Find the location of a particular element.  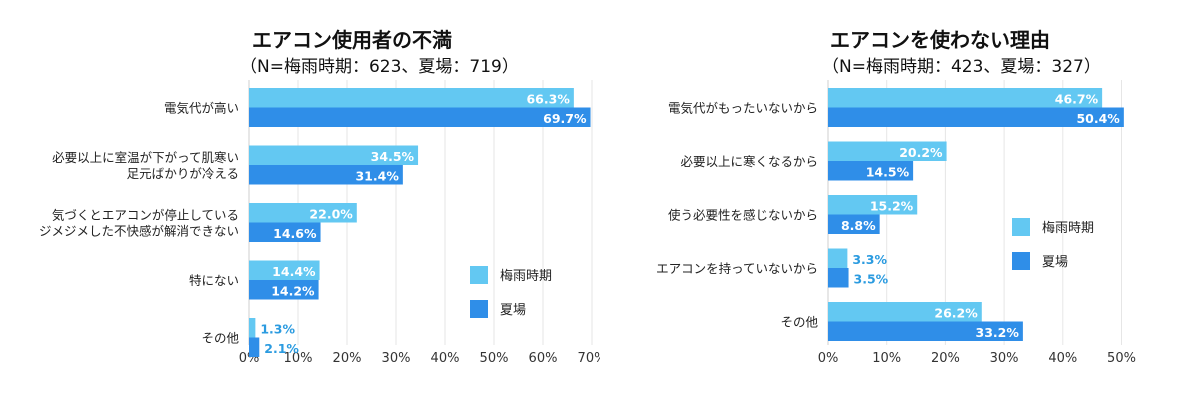

data-label: 22.0% is located at coordinates (331, 214).